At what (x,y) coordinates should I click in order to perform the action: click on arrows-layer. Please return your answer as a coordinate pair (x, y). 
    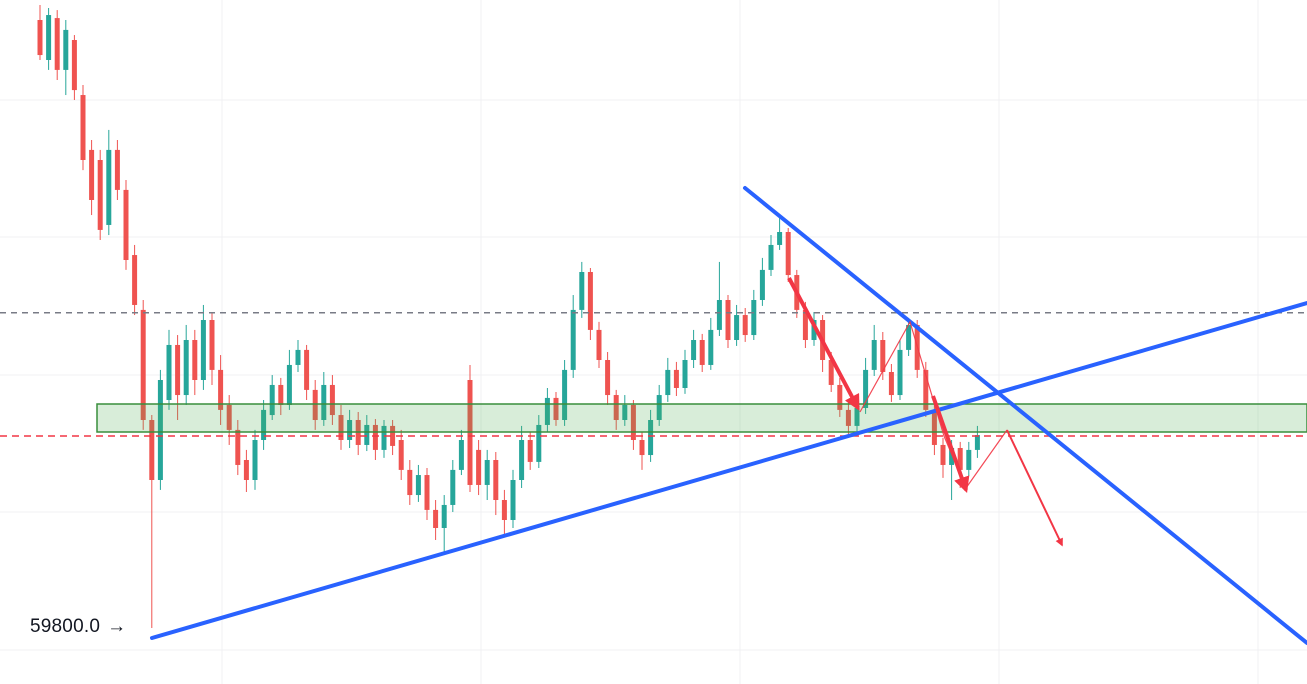
    Looking at the image, I should click on (925, 412).